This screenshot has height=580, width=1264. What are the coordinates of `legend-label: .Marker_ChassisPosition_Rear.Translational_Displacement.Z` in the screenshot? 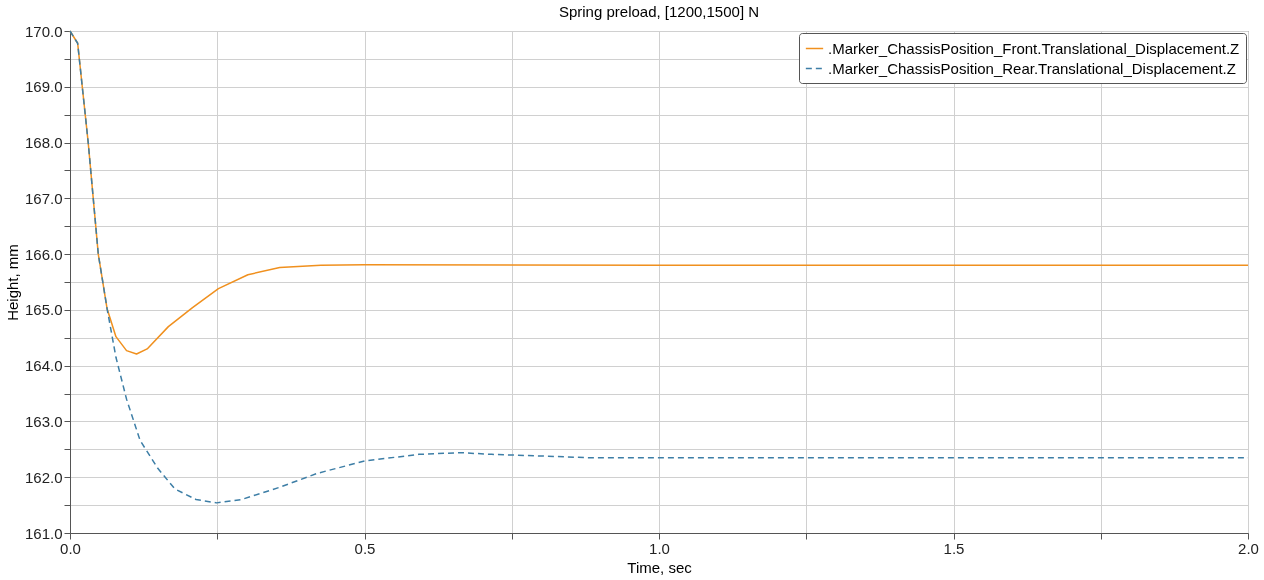 It's located at (1032, 68).